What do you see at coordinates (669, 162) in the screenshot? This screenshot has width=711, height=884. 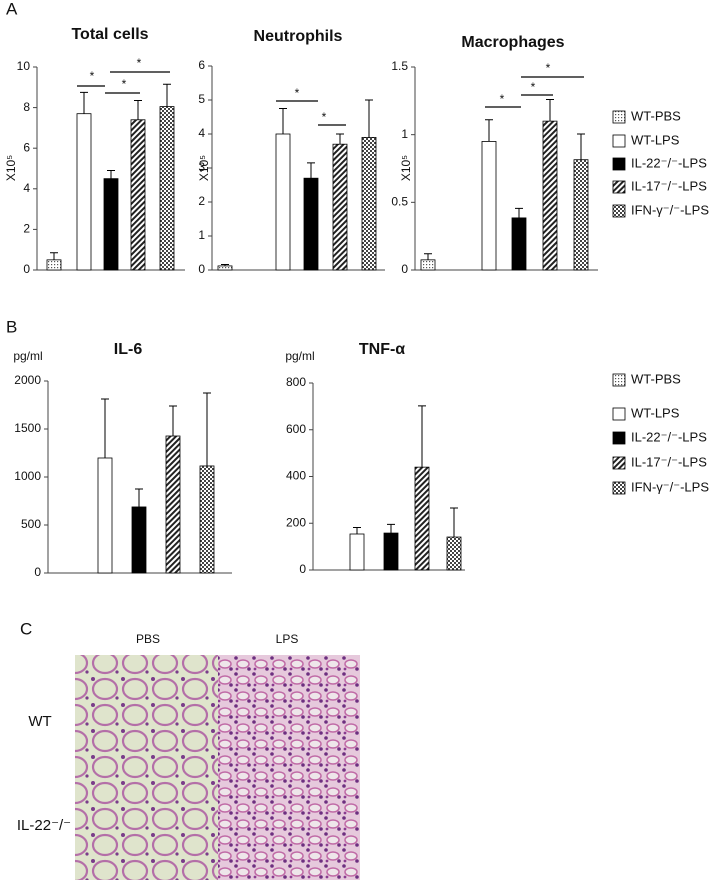 I see `legend-label: IL-22⁻/⁻-LPS` at bounding box center [669, 162].